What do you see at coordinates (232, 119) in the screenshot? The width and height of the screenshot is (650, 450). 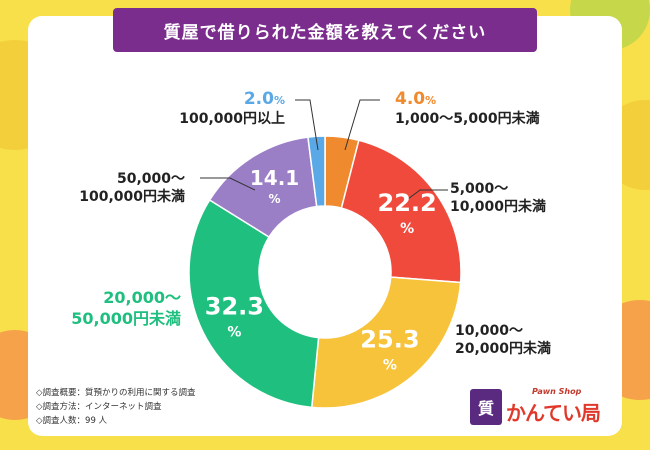 I see `category-label-line: 100,000円以上` at bounding box center [232, 119].